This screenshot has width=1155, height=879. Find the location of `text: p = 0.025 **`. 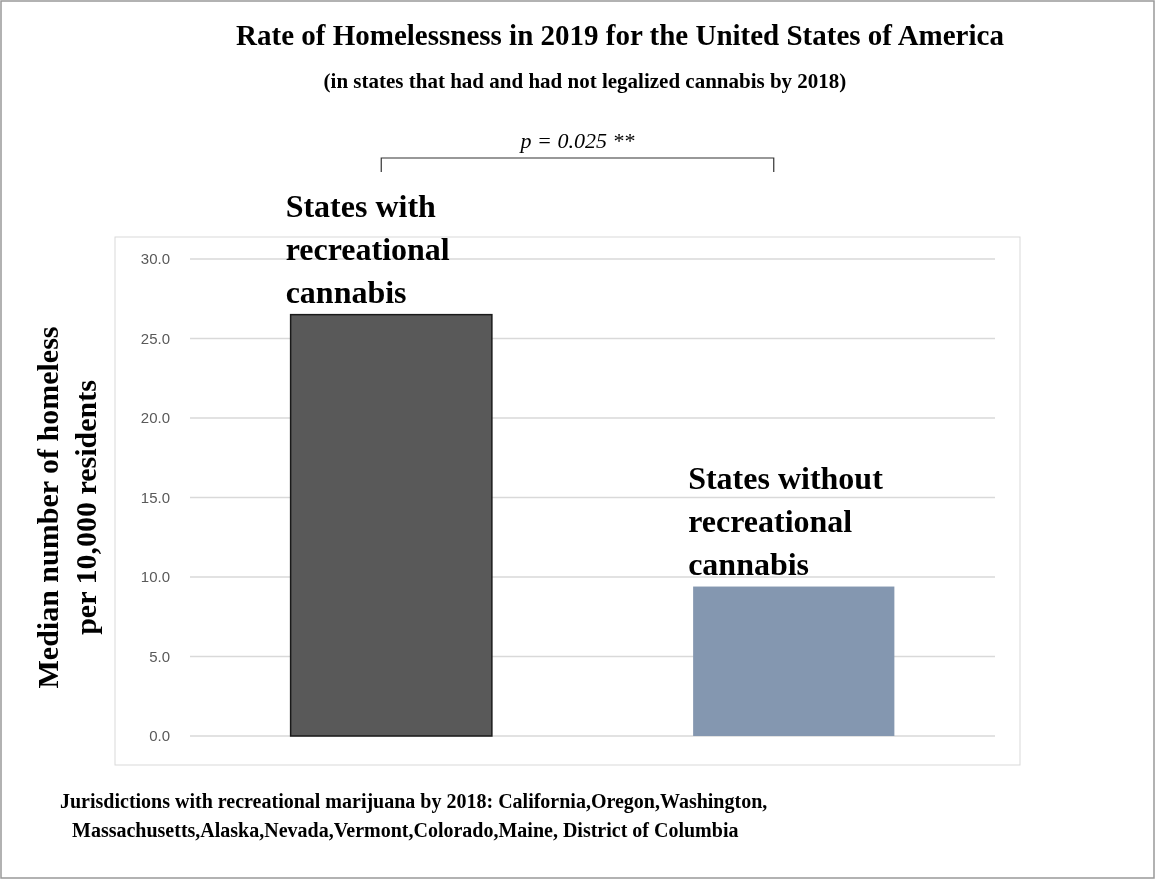

text: p = 0.025 ** is located at coordinates (576, 140).